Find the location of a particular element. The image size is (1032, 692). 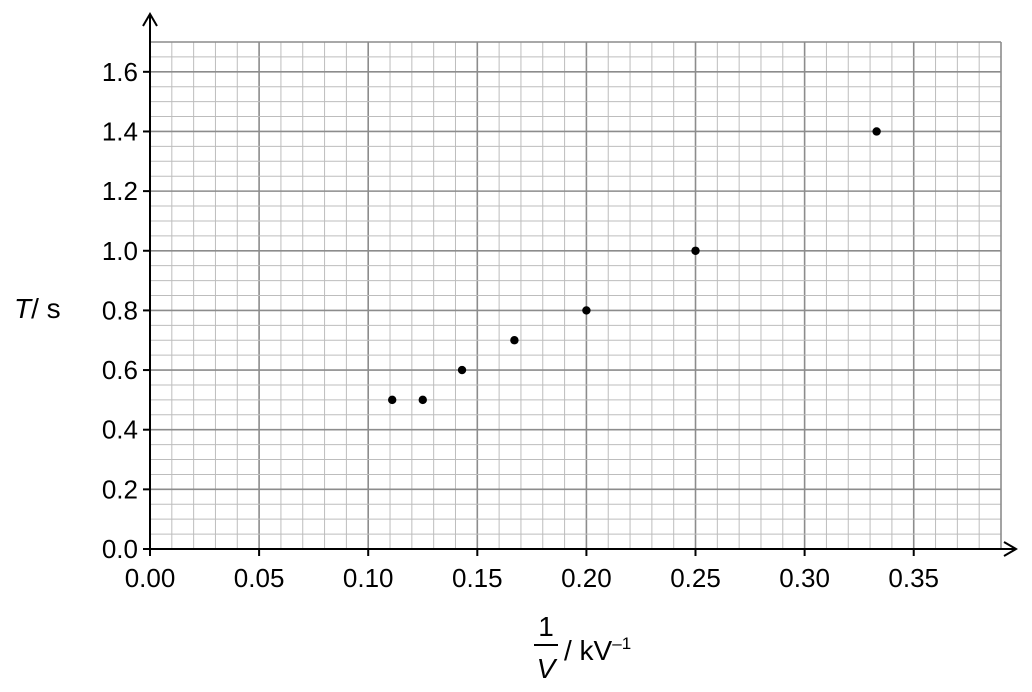

y-tick-label: 0.4 is located at coordinates (120, 430).